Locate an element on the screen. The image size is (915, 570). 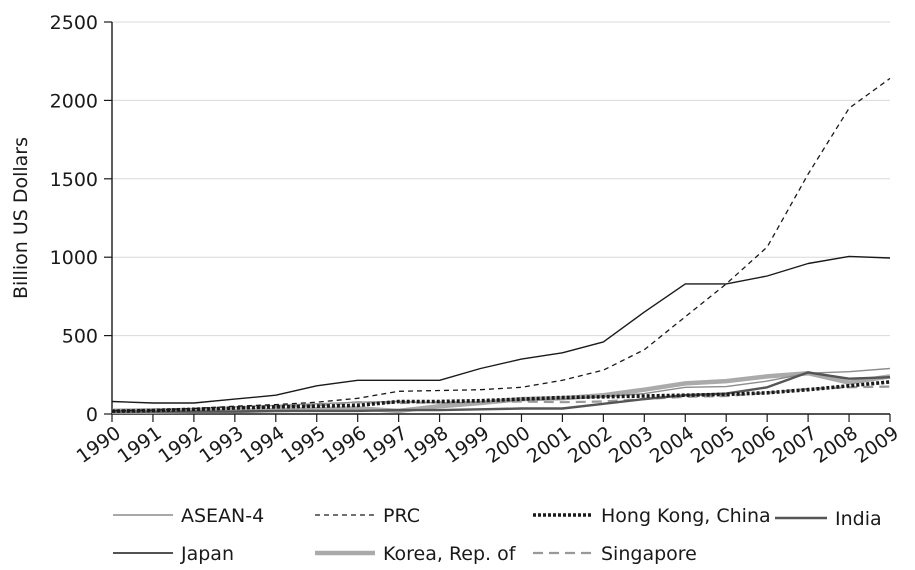
x-tick-label: 2001 is located at coordinates (549, 445).